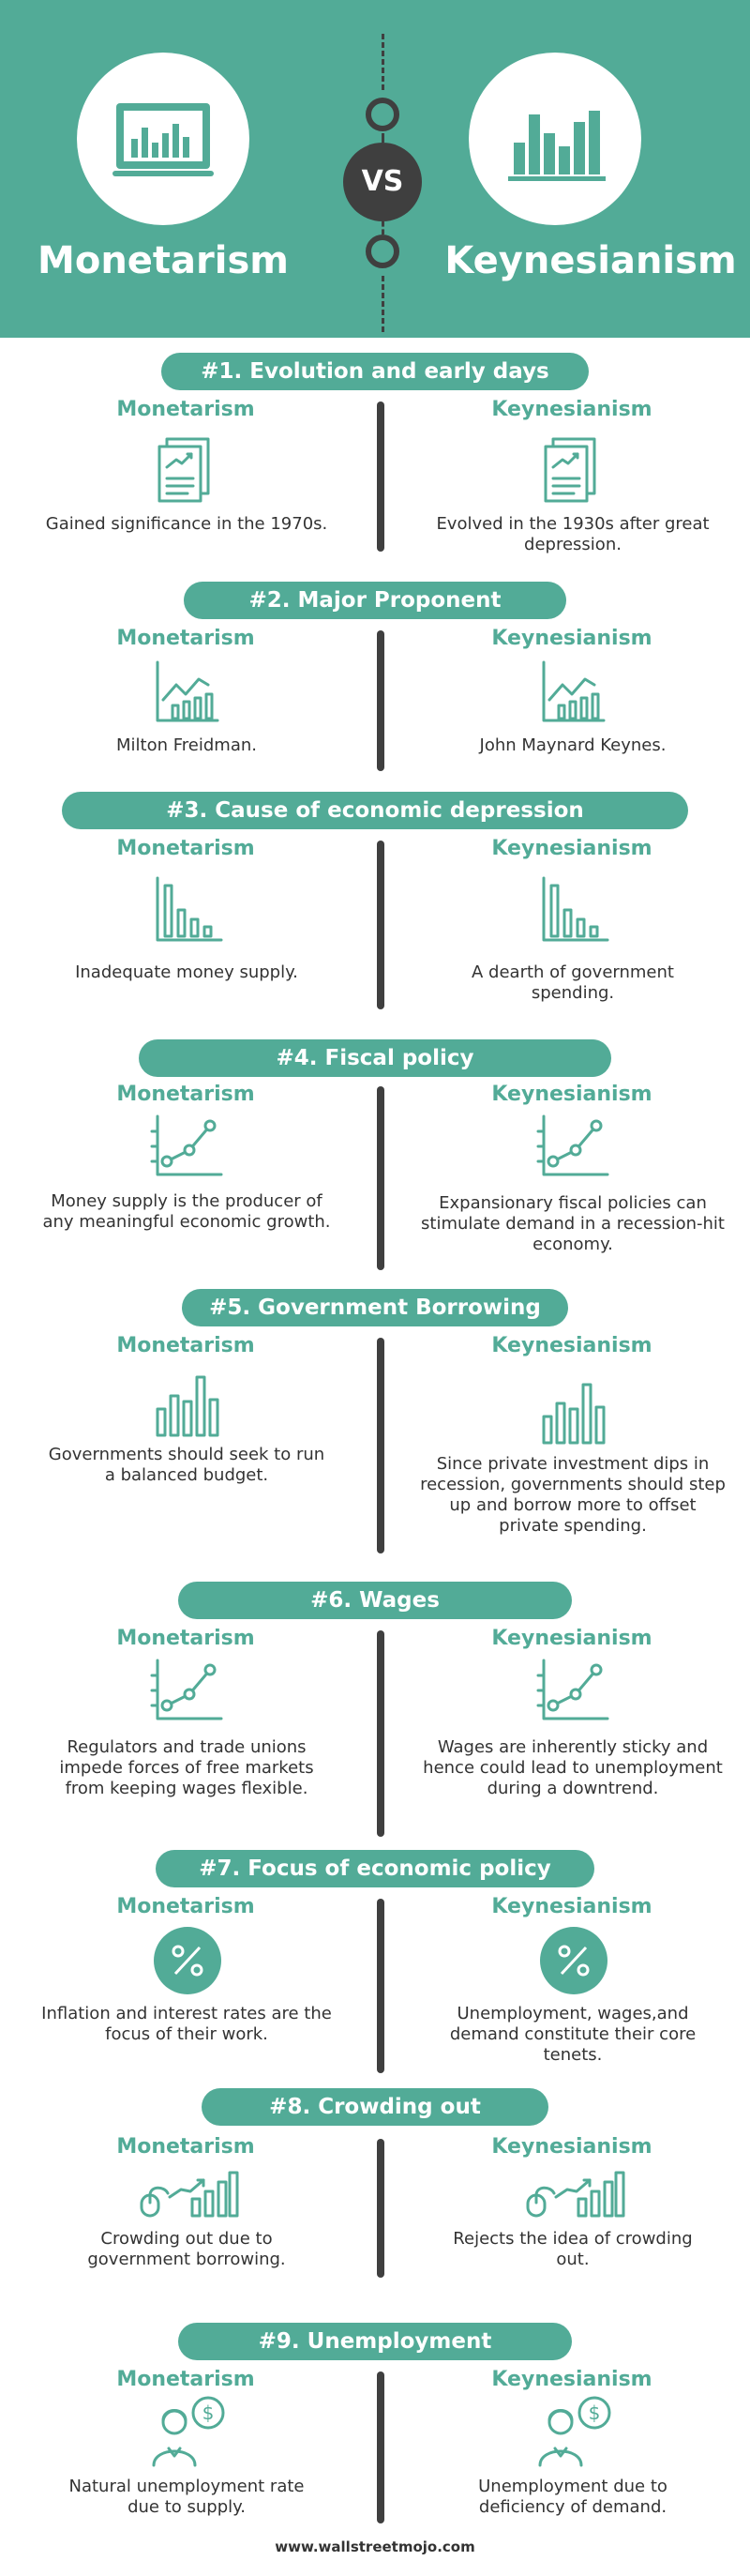  I want to click on section-3-right-text: A dearth of government spending., so click(573, 983).